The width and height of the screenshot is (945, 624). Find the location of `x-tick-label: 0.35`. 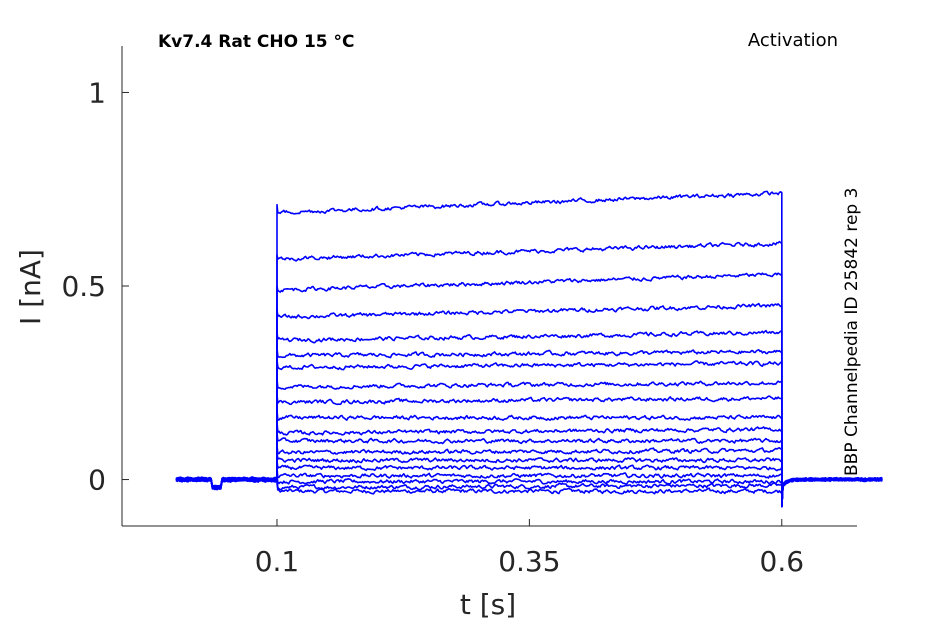

x-tick-label: 0.35 is located at coordinates (529, 561).